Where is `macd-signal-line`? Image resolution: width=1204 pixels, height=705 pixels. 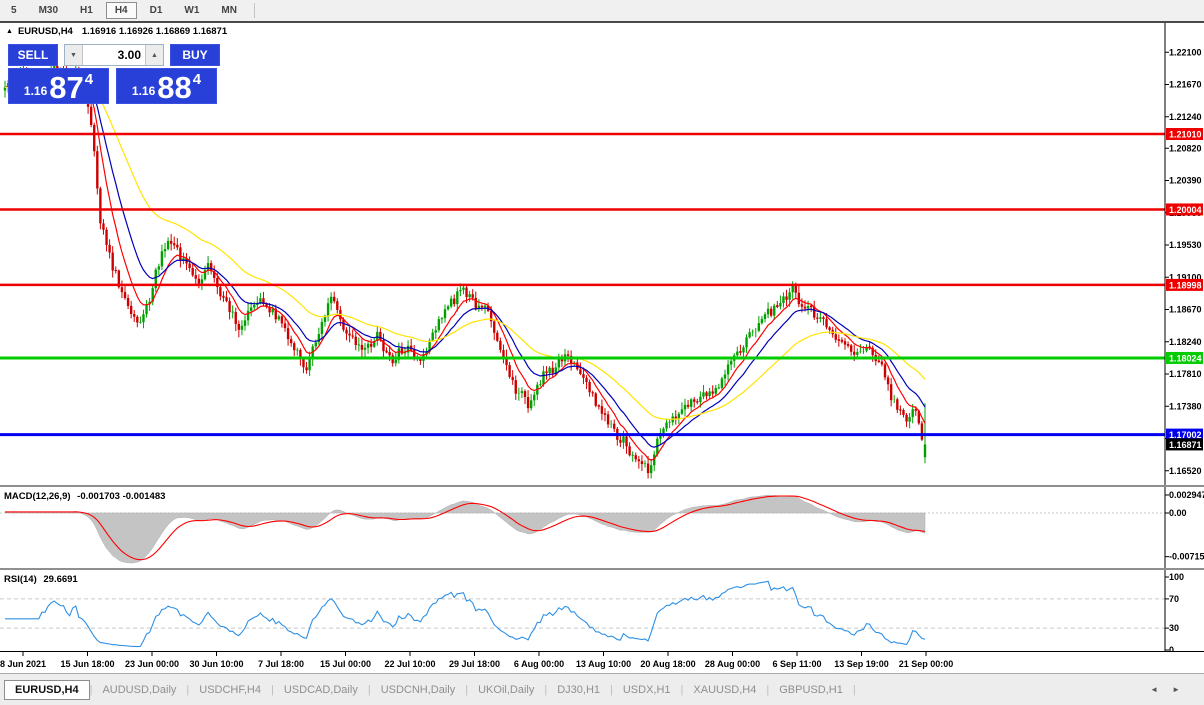 macd-signal-line is located at coordinates (465, 528).